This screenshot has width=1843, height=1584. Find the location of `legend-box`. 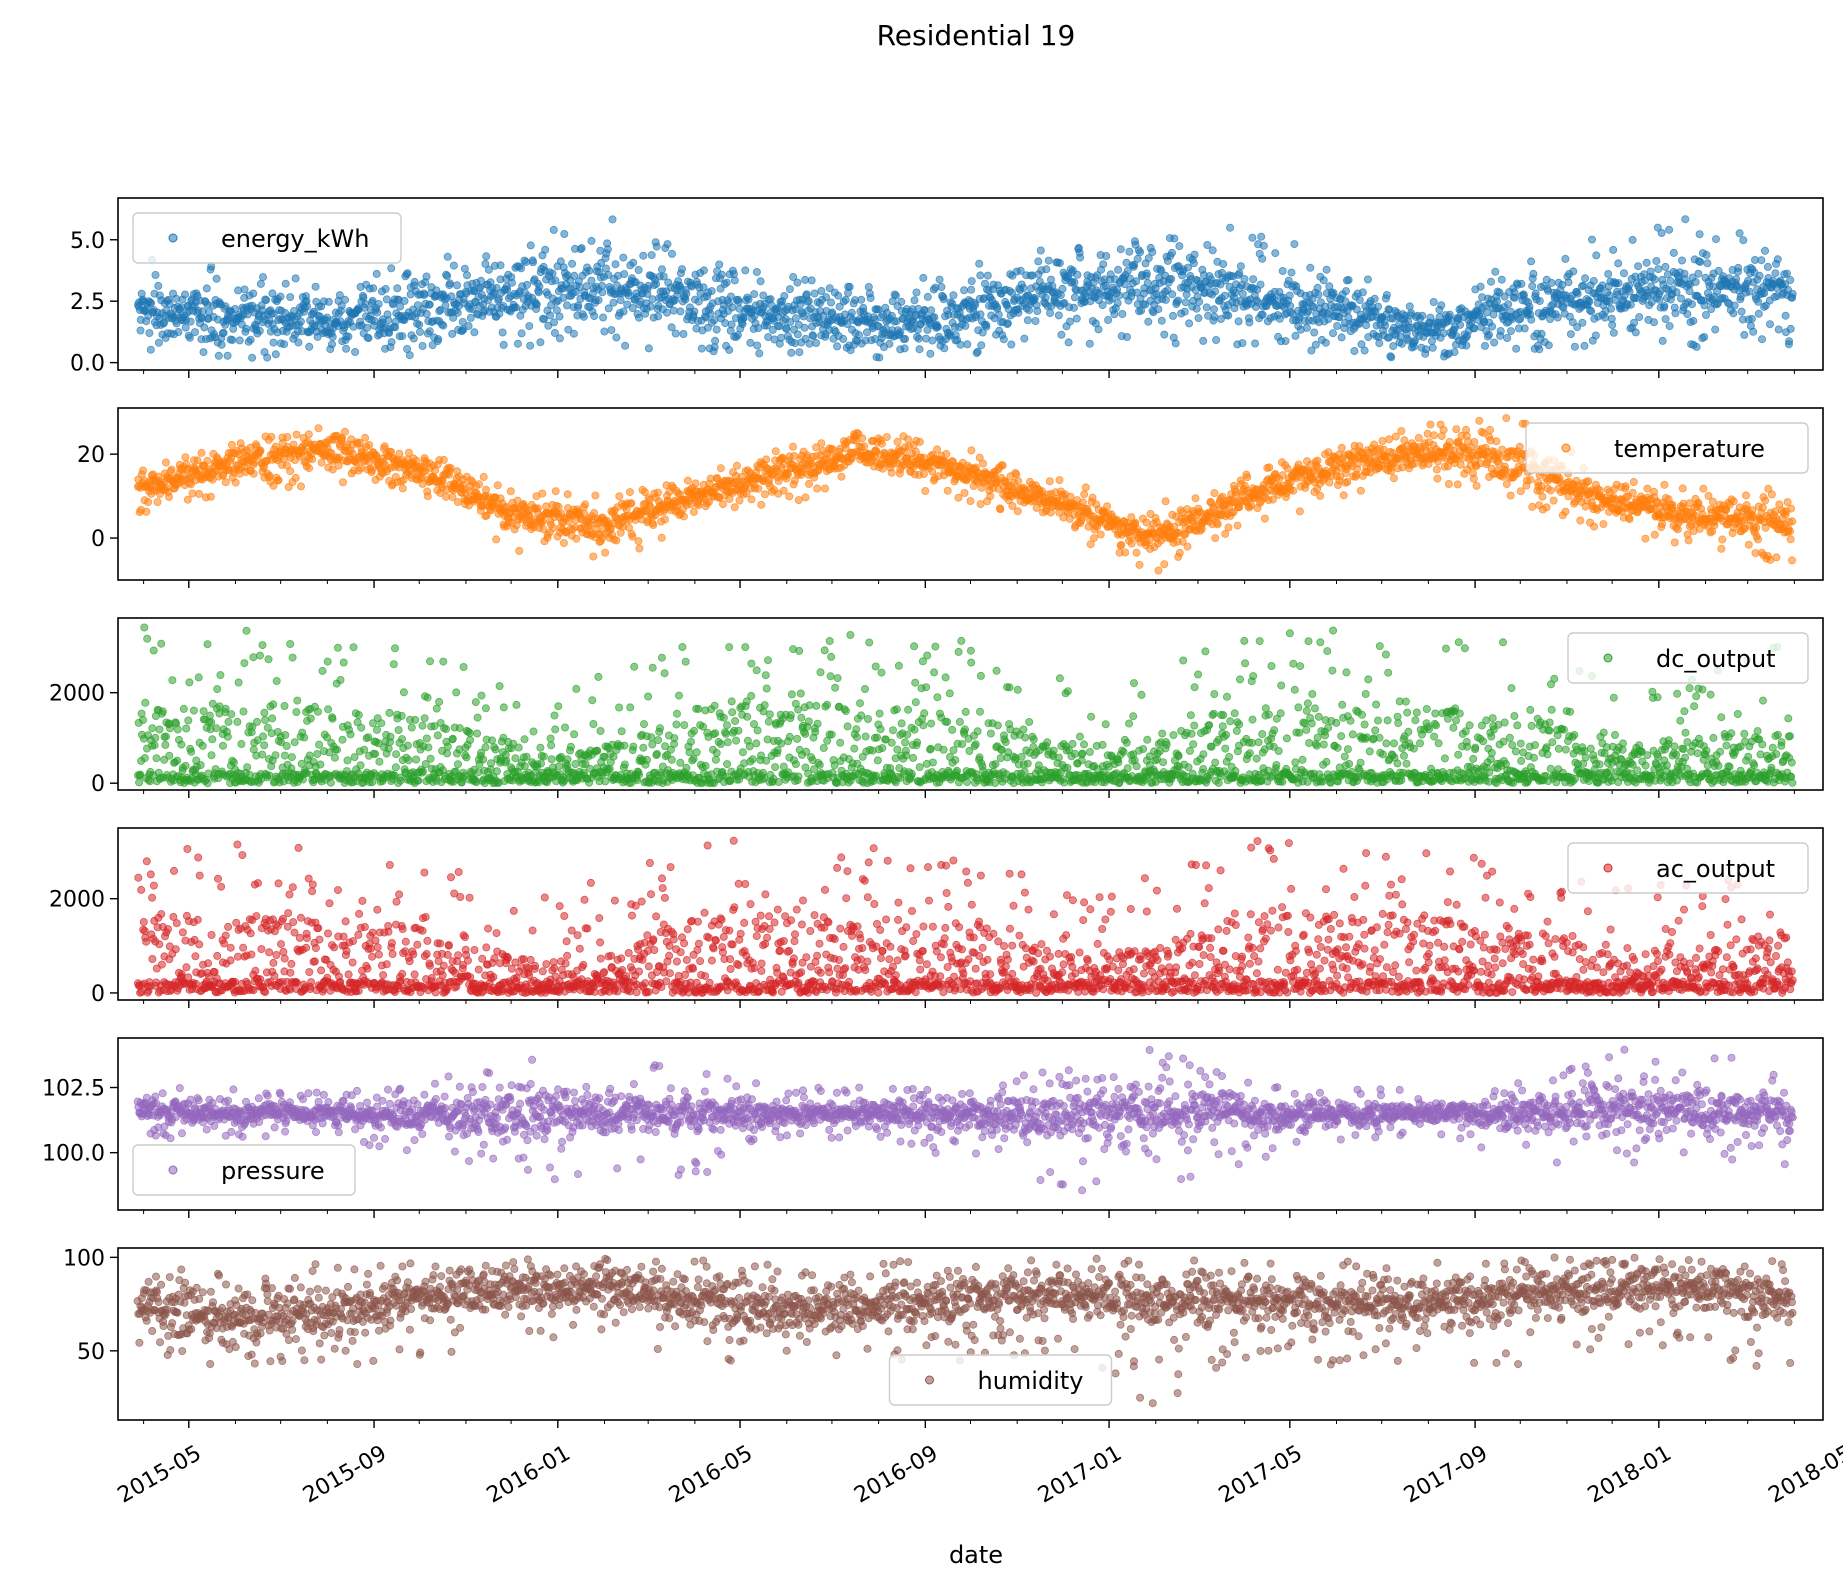

legend-box is located at coordinates (267, 238).